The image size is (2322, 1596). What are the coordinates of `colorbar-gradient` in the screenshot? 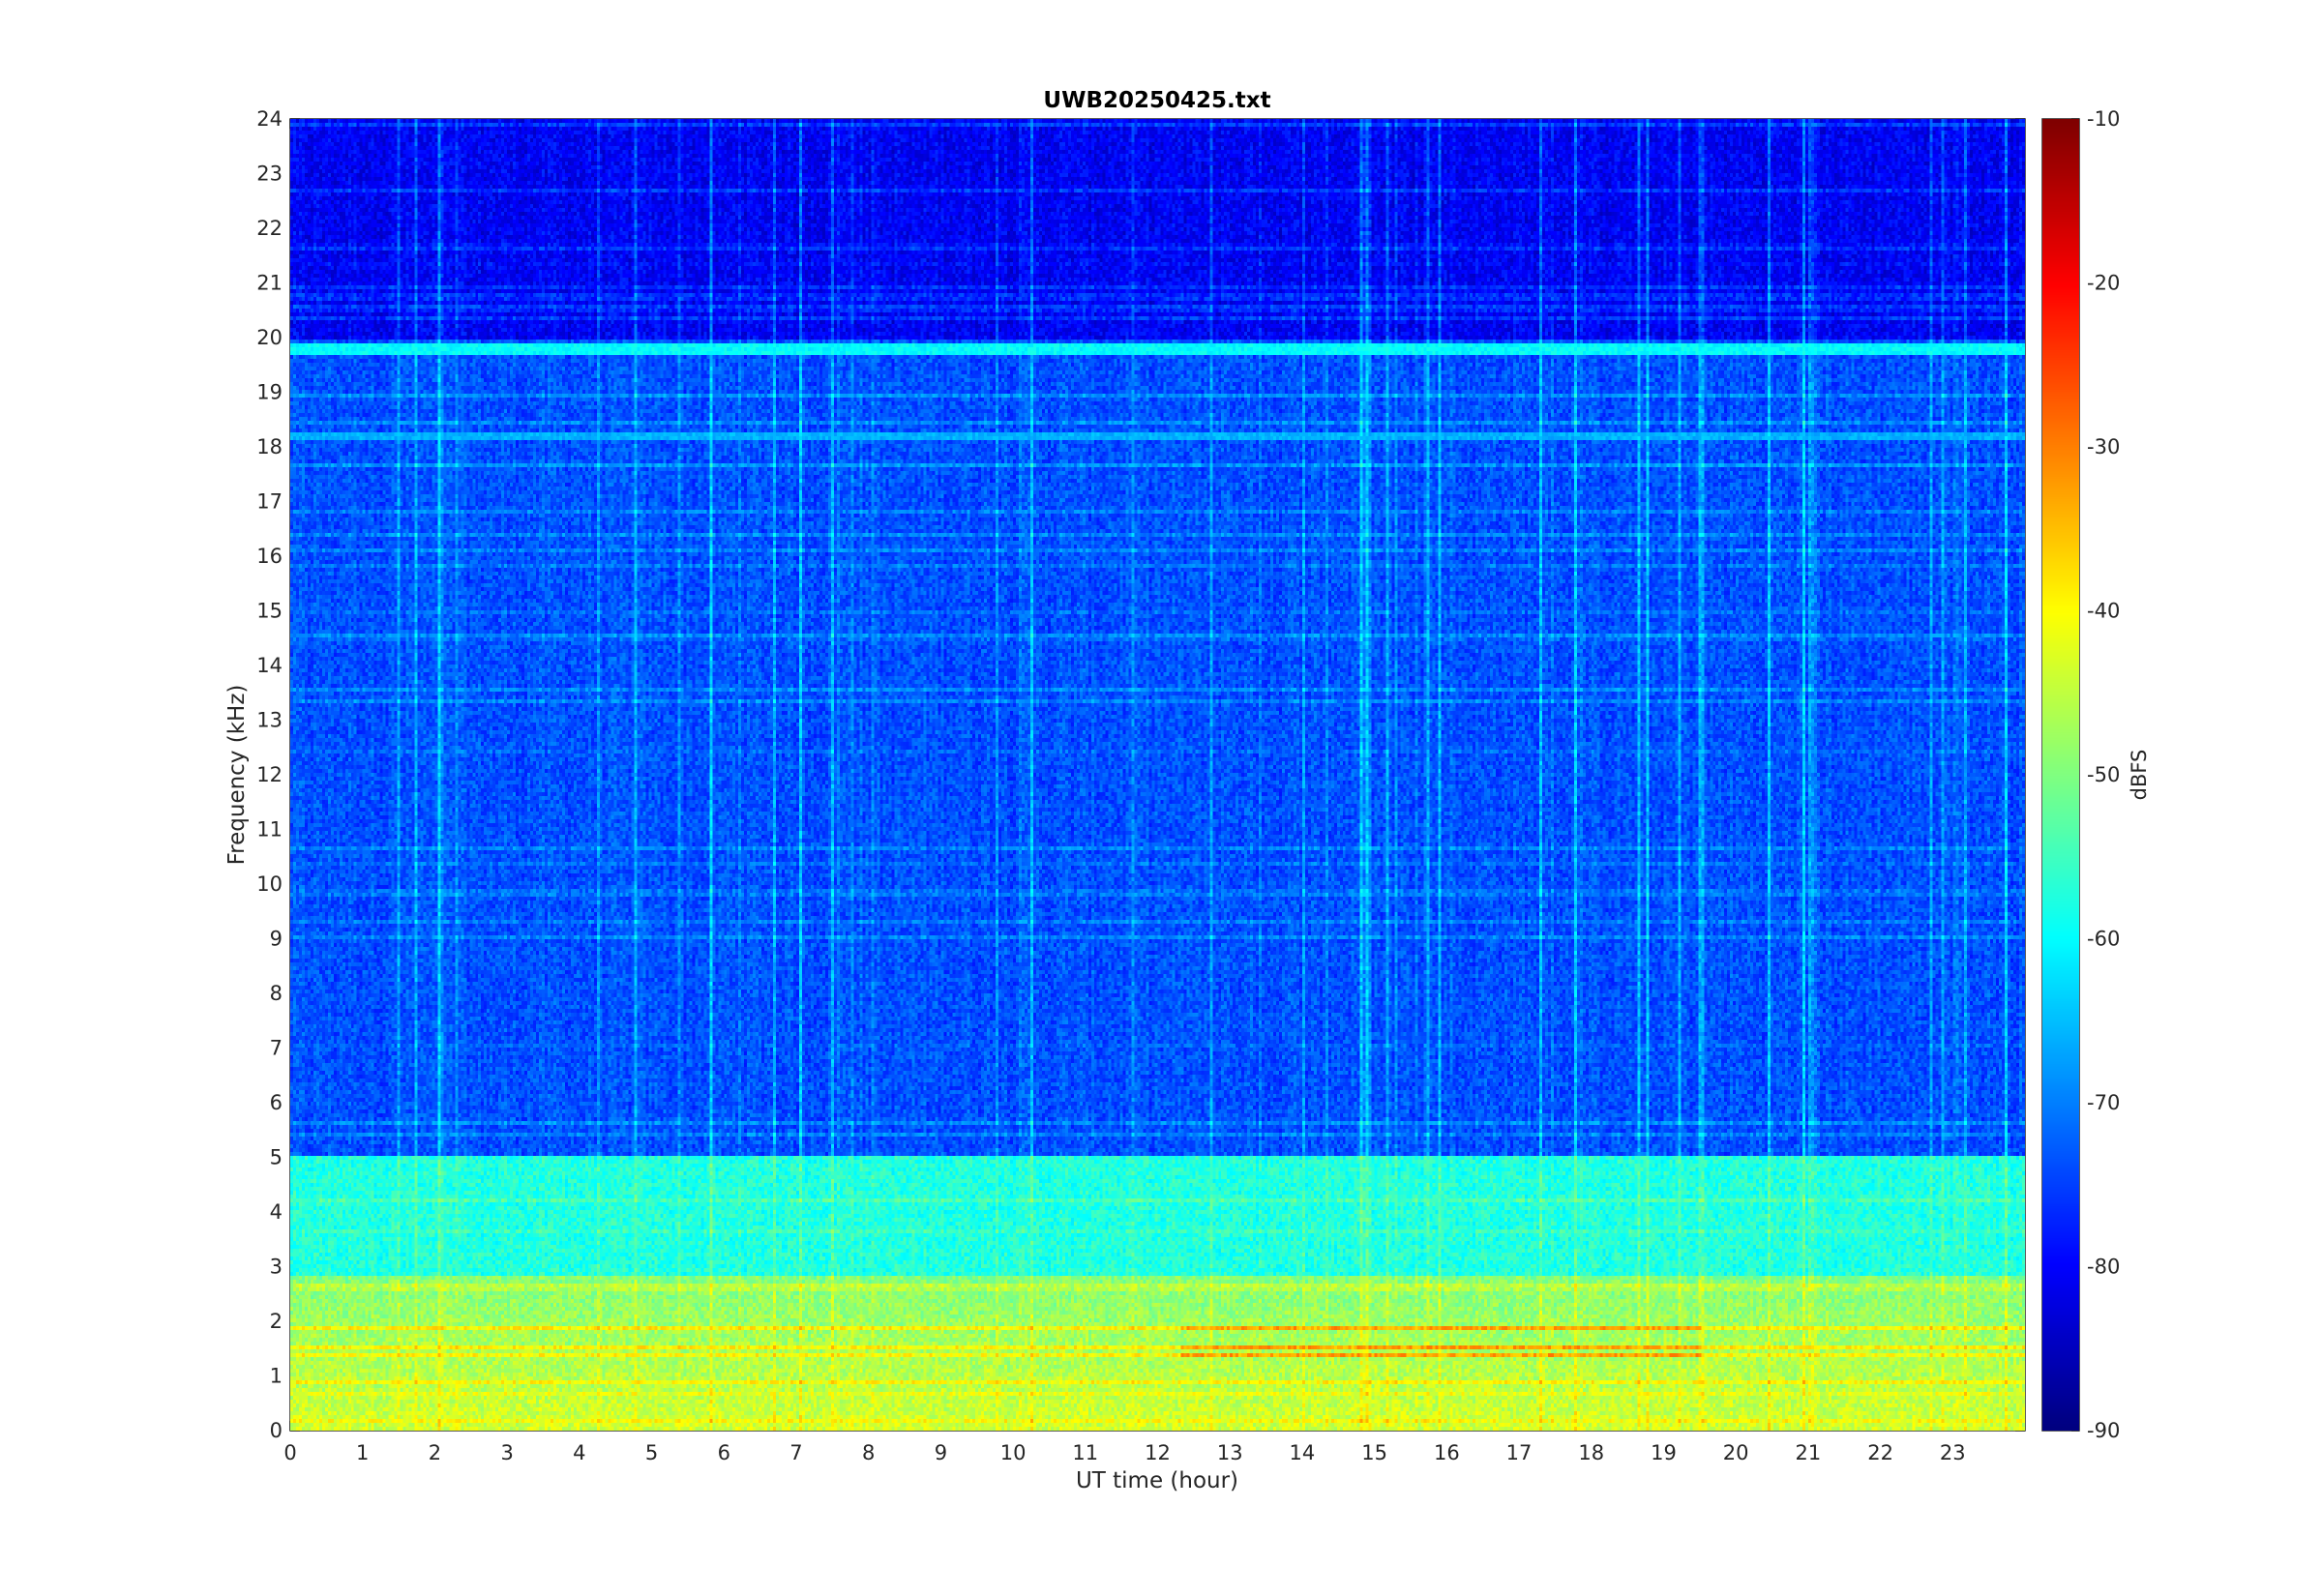 It's located at (2060, 775).